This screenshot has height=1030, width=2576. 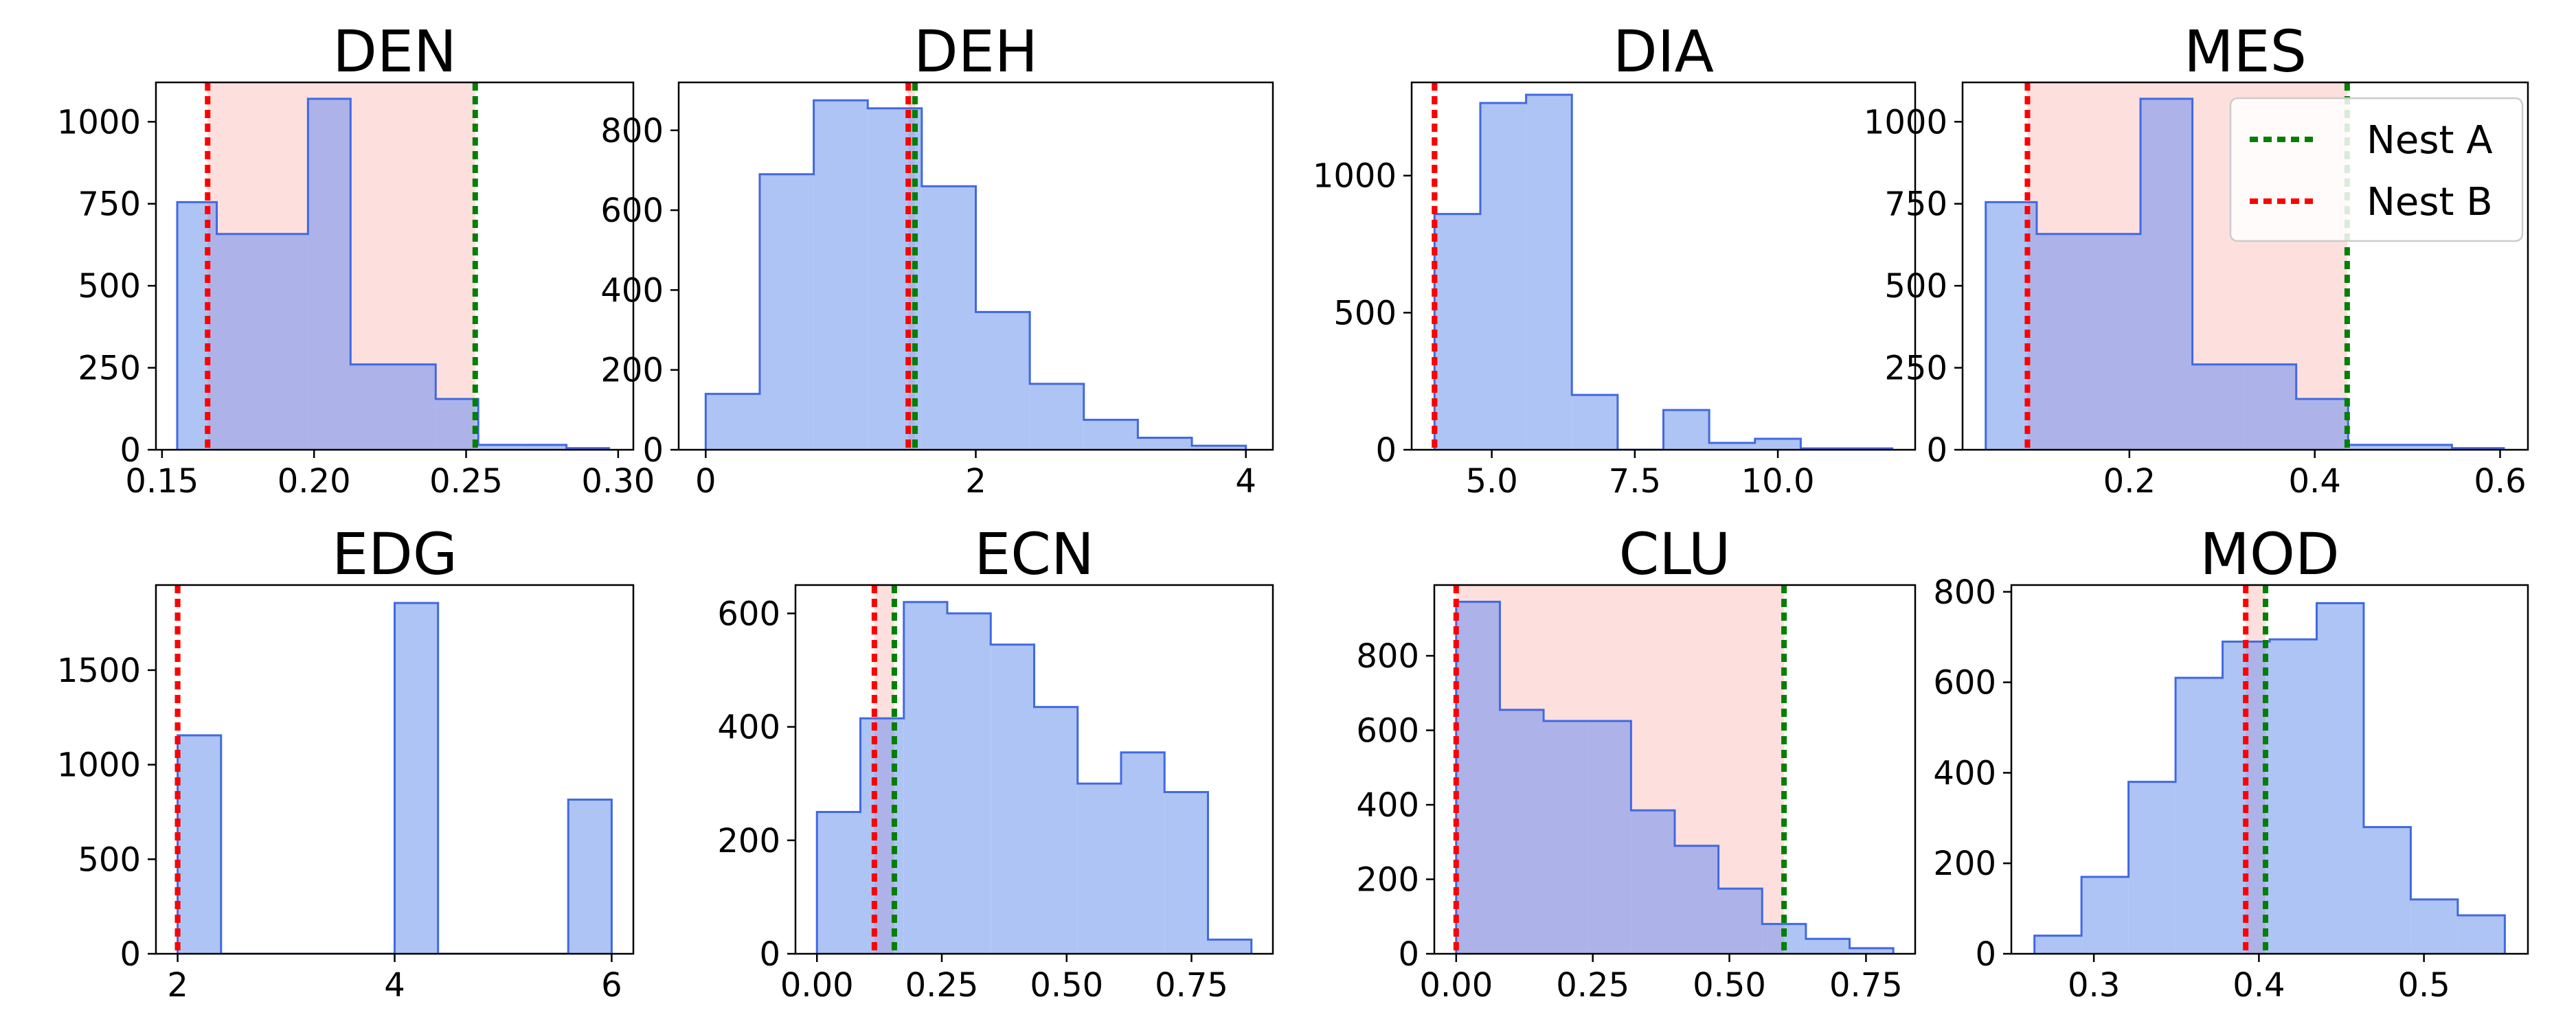 I want to click on panel-deh: DEH 0 2 4 0 200 400 600 800, so click(x=937, y=259).